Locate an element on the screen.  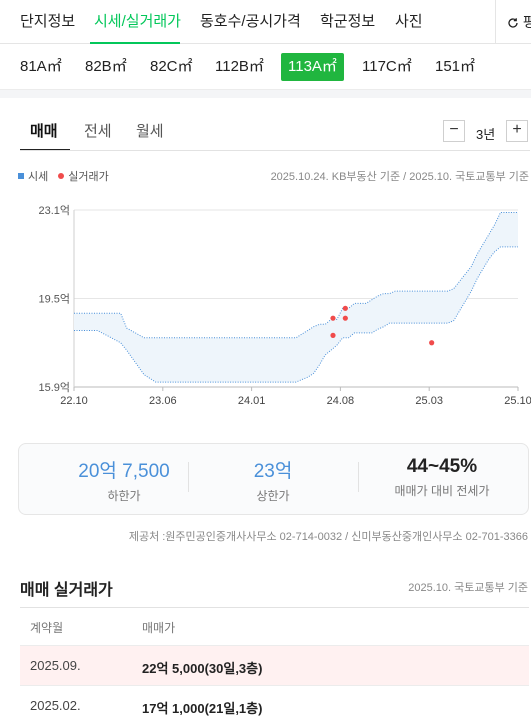
area-chip-label: 113A㎡ is located at coordinates (312, 66).